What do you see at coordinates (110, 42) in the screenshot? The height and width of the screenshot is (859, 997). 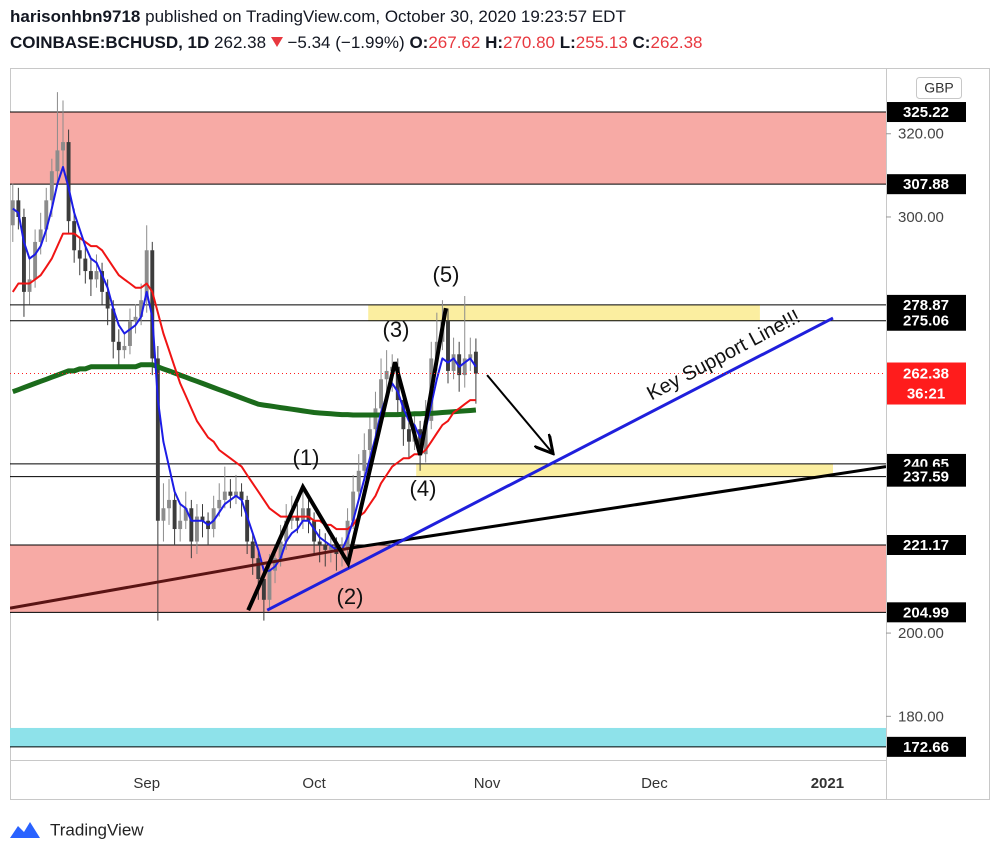 I see `symbol: COINBASE:BCHUSD, 1D` at bounding box center [110, 42].